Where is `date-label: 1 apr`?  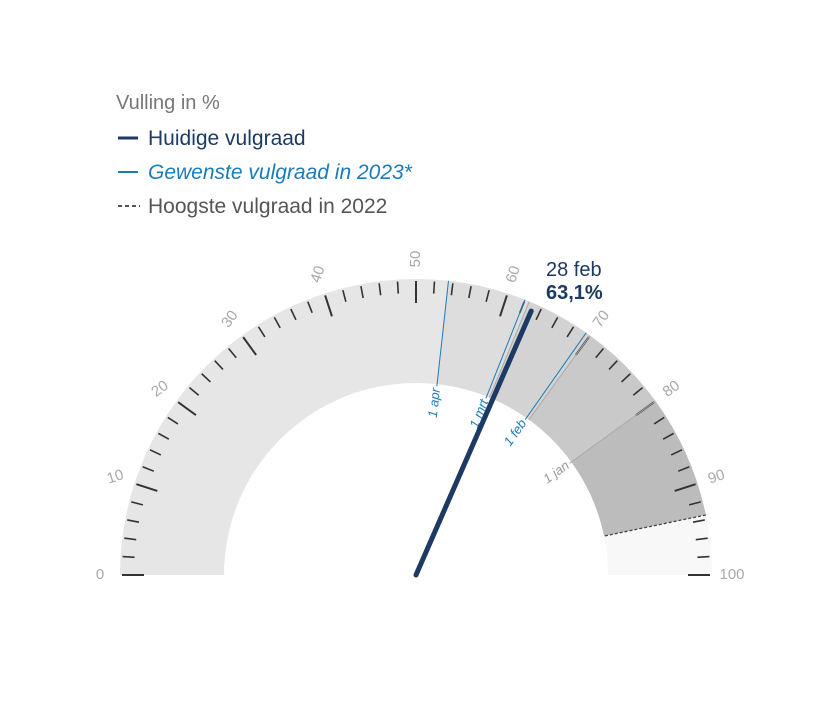 date-label: 1 apr is located at coordinates (434, 403).